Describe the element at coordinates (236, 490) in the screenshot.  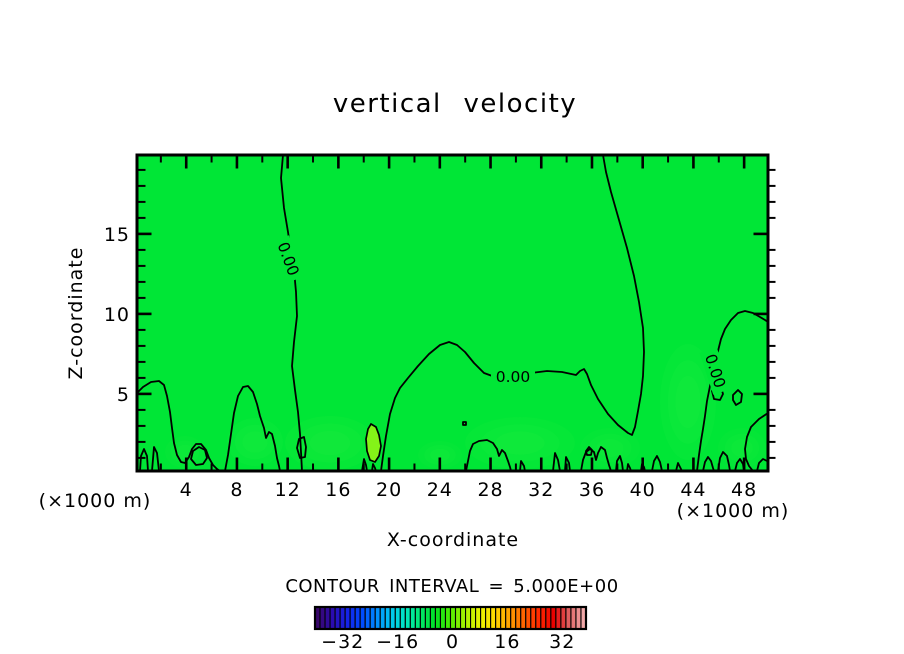
I see `x-tick-label: 8` at that location.